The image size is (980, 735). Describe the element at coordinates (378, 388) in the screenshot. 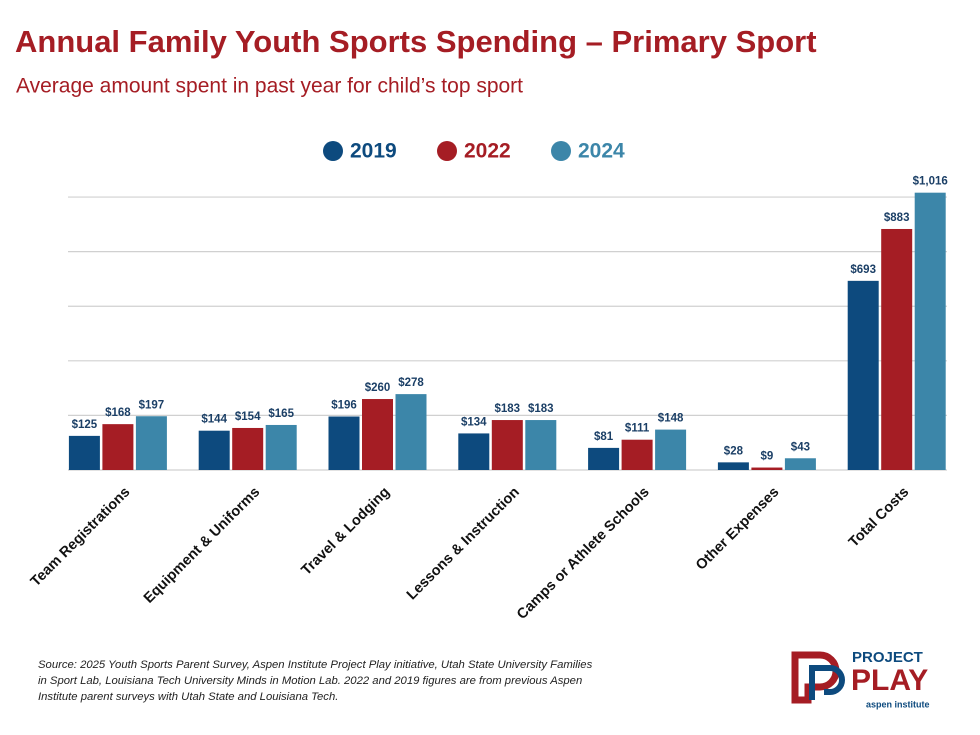

I see `value-label: $260` at that location.